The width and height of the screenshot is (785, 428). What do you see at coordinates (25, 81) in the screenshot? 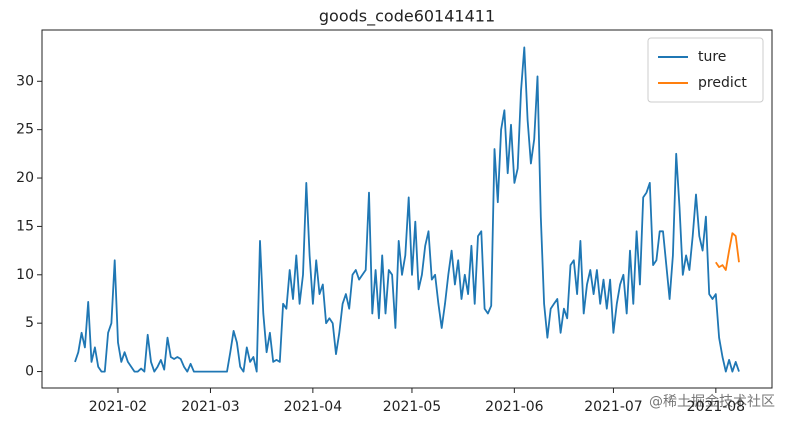
I see `y-tick-label: 30` at bounding box center [25, 81].